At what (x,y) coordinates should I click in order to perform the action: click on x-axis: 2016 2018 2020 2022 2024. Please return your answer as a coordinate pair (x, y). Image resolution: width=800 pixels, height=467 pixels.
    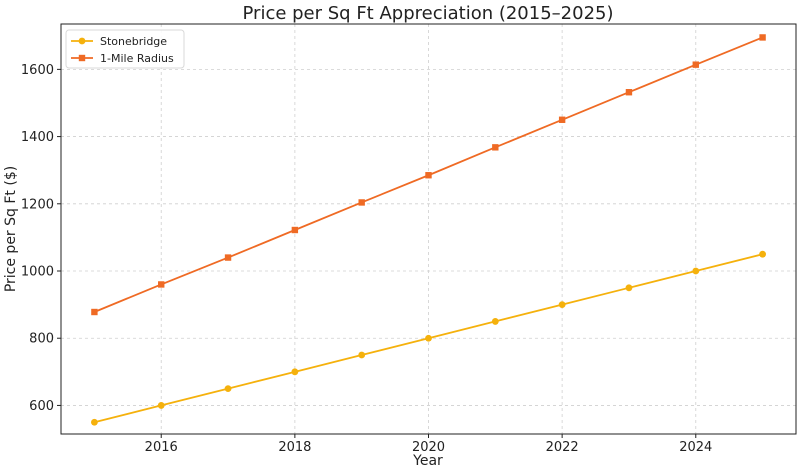
    Looking at the image, I should click on (428, 444).